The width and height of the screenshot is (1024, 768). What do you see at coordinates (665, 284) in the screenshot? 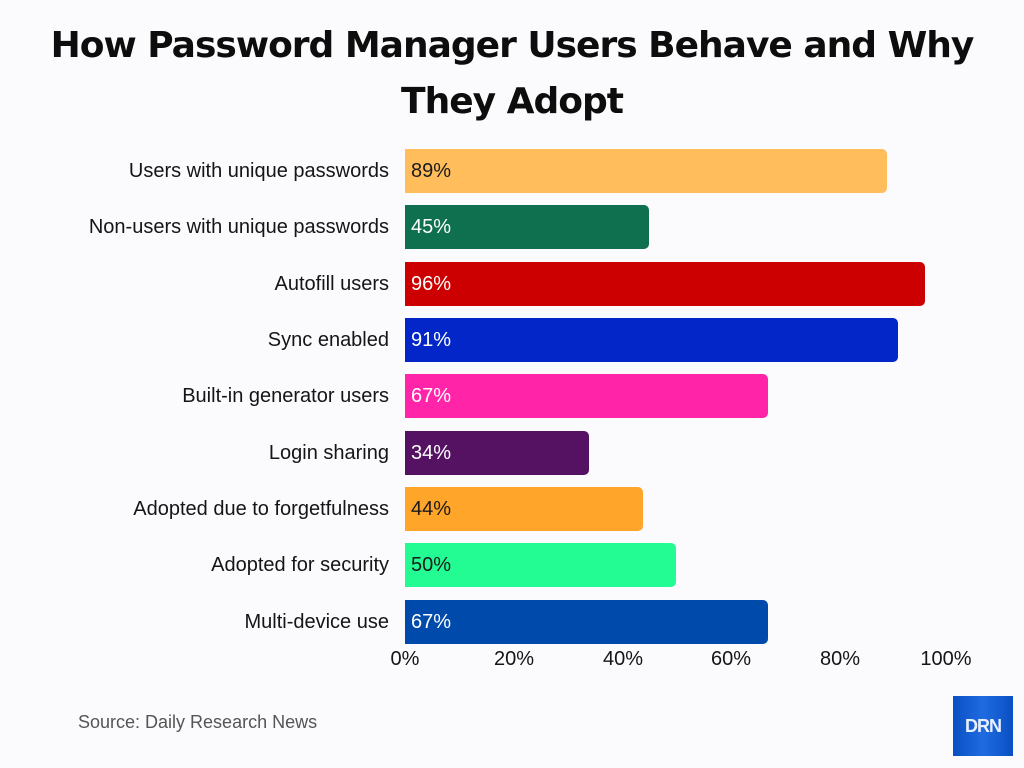
I see `bar: 96%` at bounding box center [665, 284].